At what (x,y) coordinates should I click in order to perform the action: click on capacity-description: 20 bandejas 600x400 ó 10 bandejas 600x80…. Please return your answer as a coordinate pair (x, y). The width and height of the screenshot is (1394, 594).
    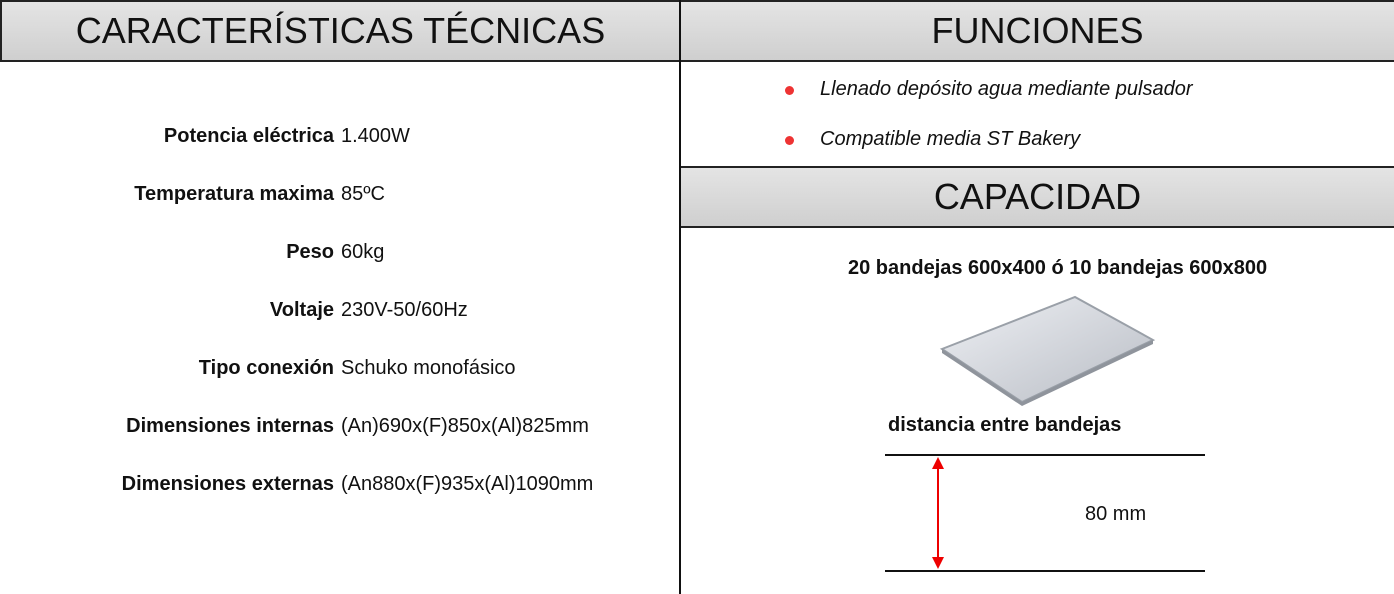
    Looking at the image, I should click on (1058, 268).